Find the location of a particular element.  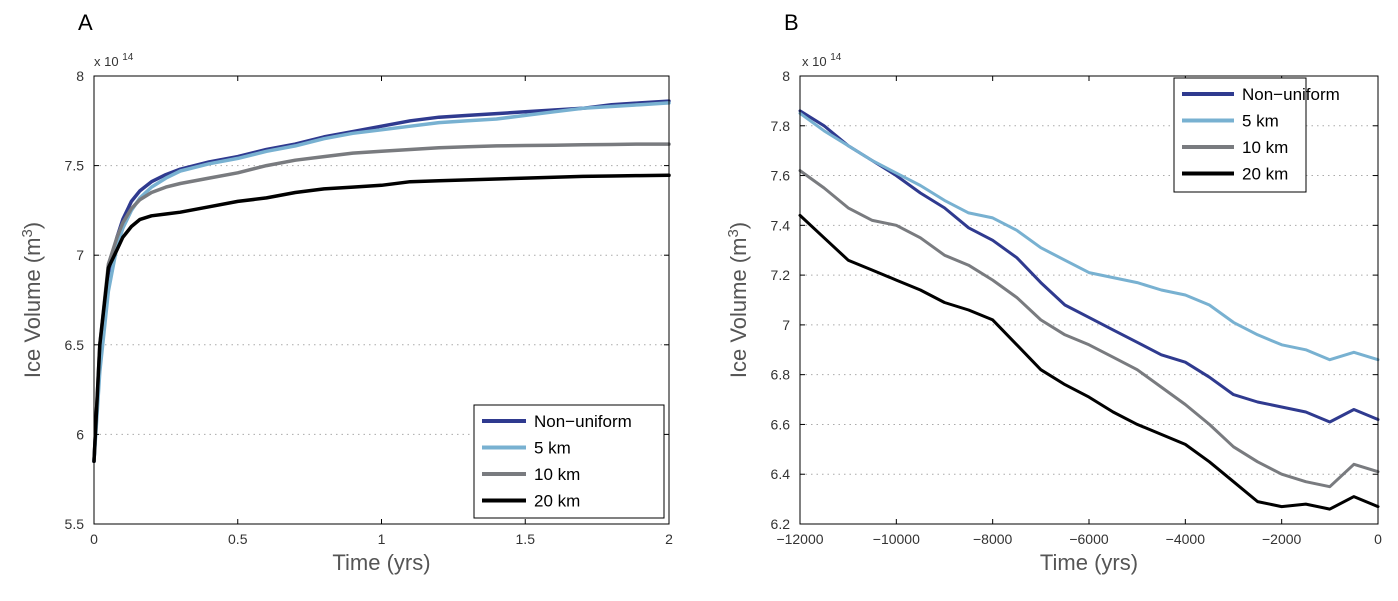

y-tick-label: 6.4 is located at coordinates (781, 474).